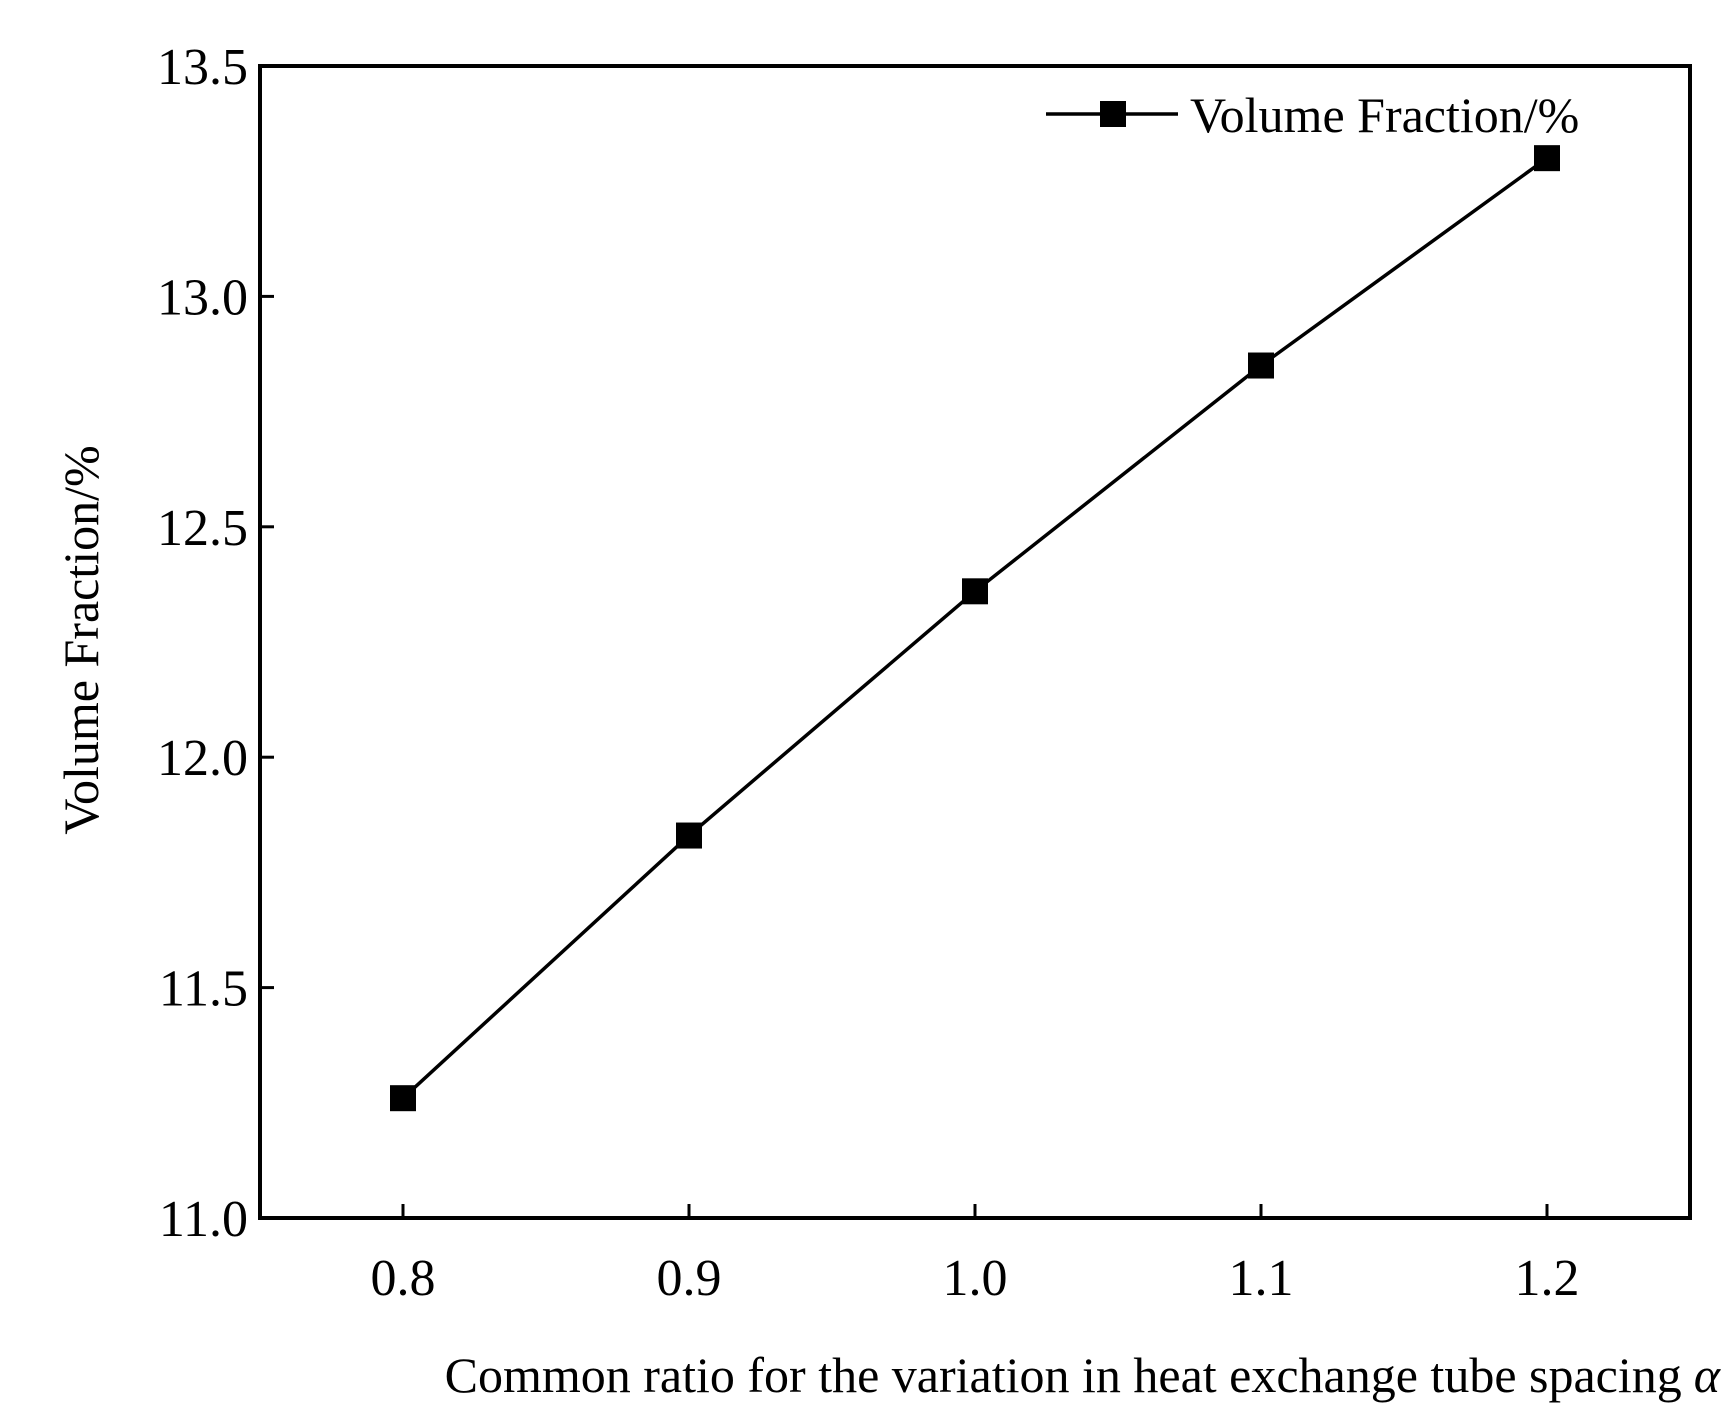 The width and height of the screenshot is (1732, 1418). Describe the element at coordinates (975, 1278) in the screenshot. I see `x-tick-label: 1.0` at that location.